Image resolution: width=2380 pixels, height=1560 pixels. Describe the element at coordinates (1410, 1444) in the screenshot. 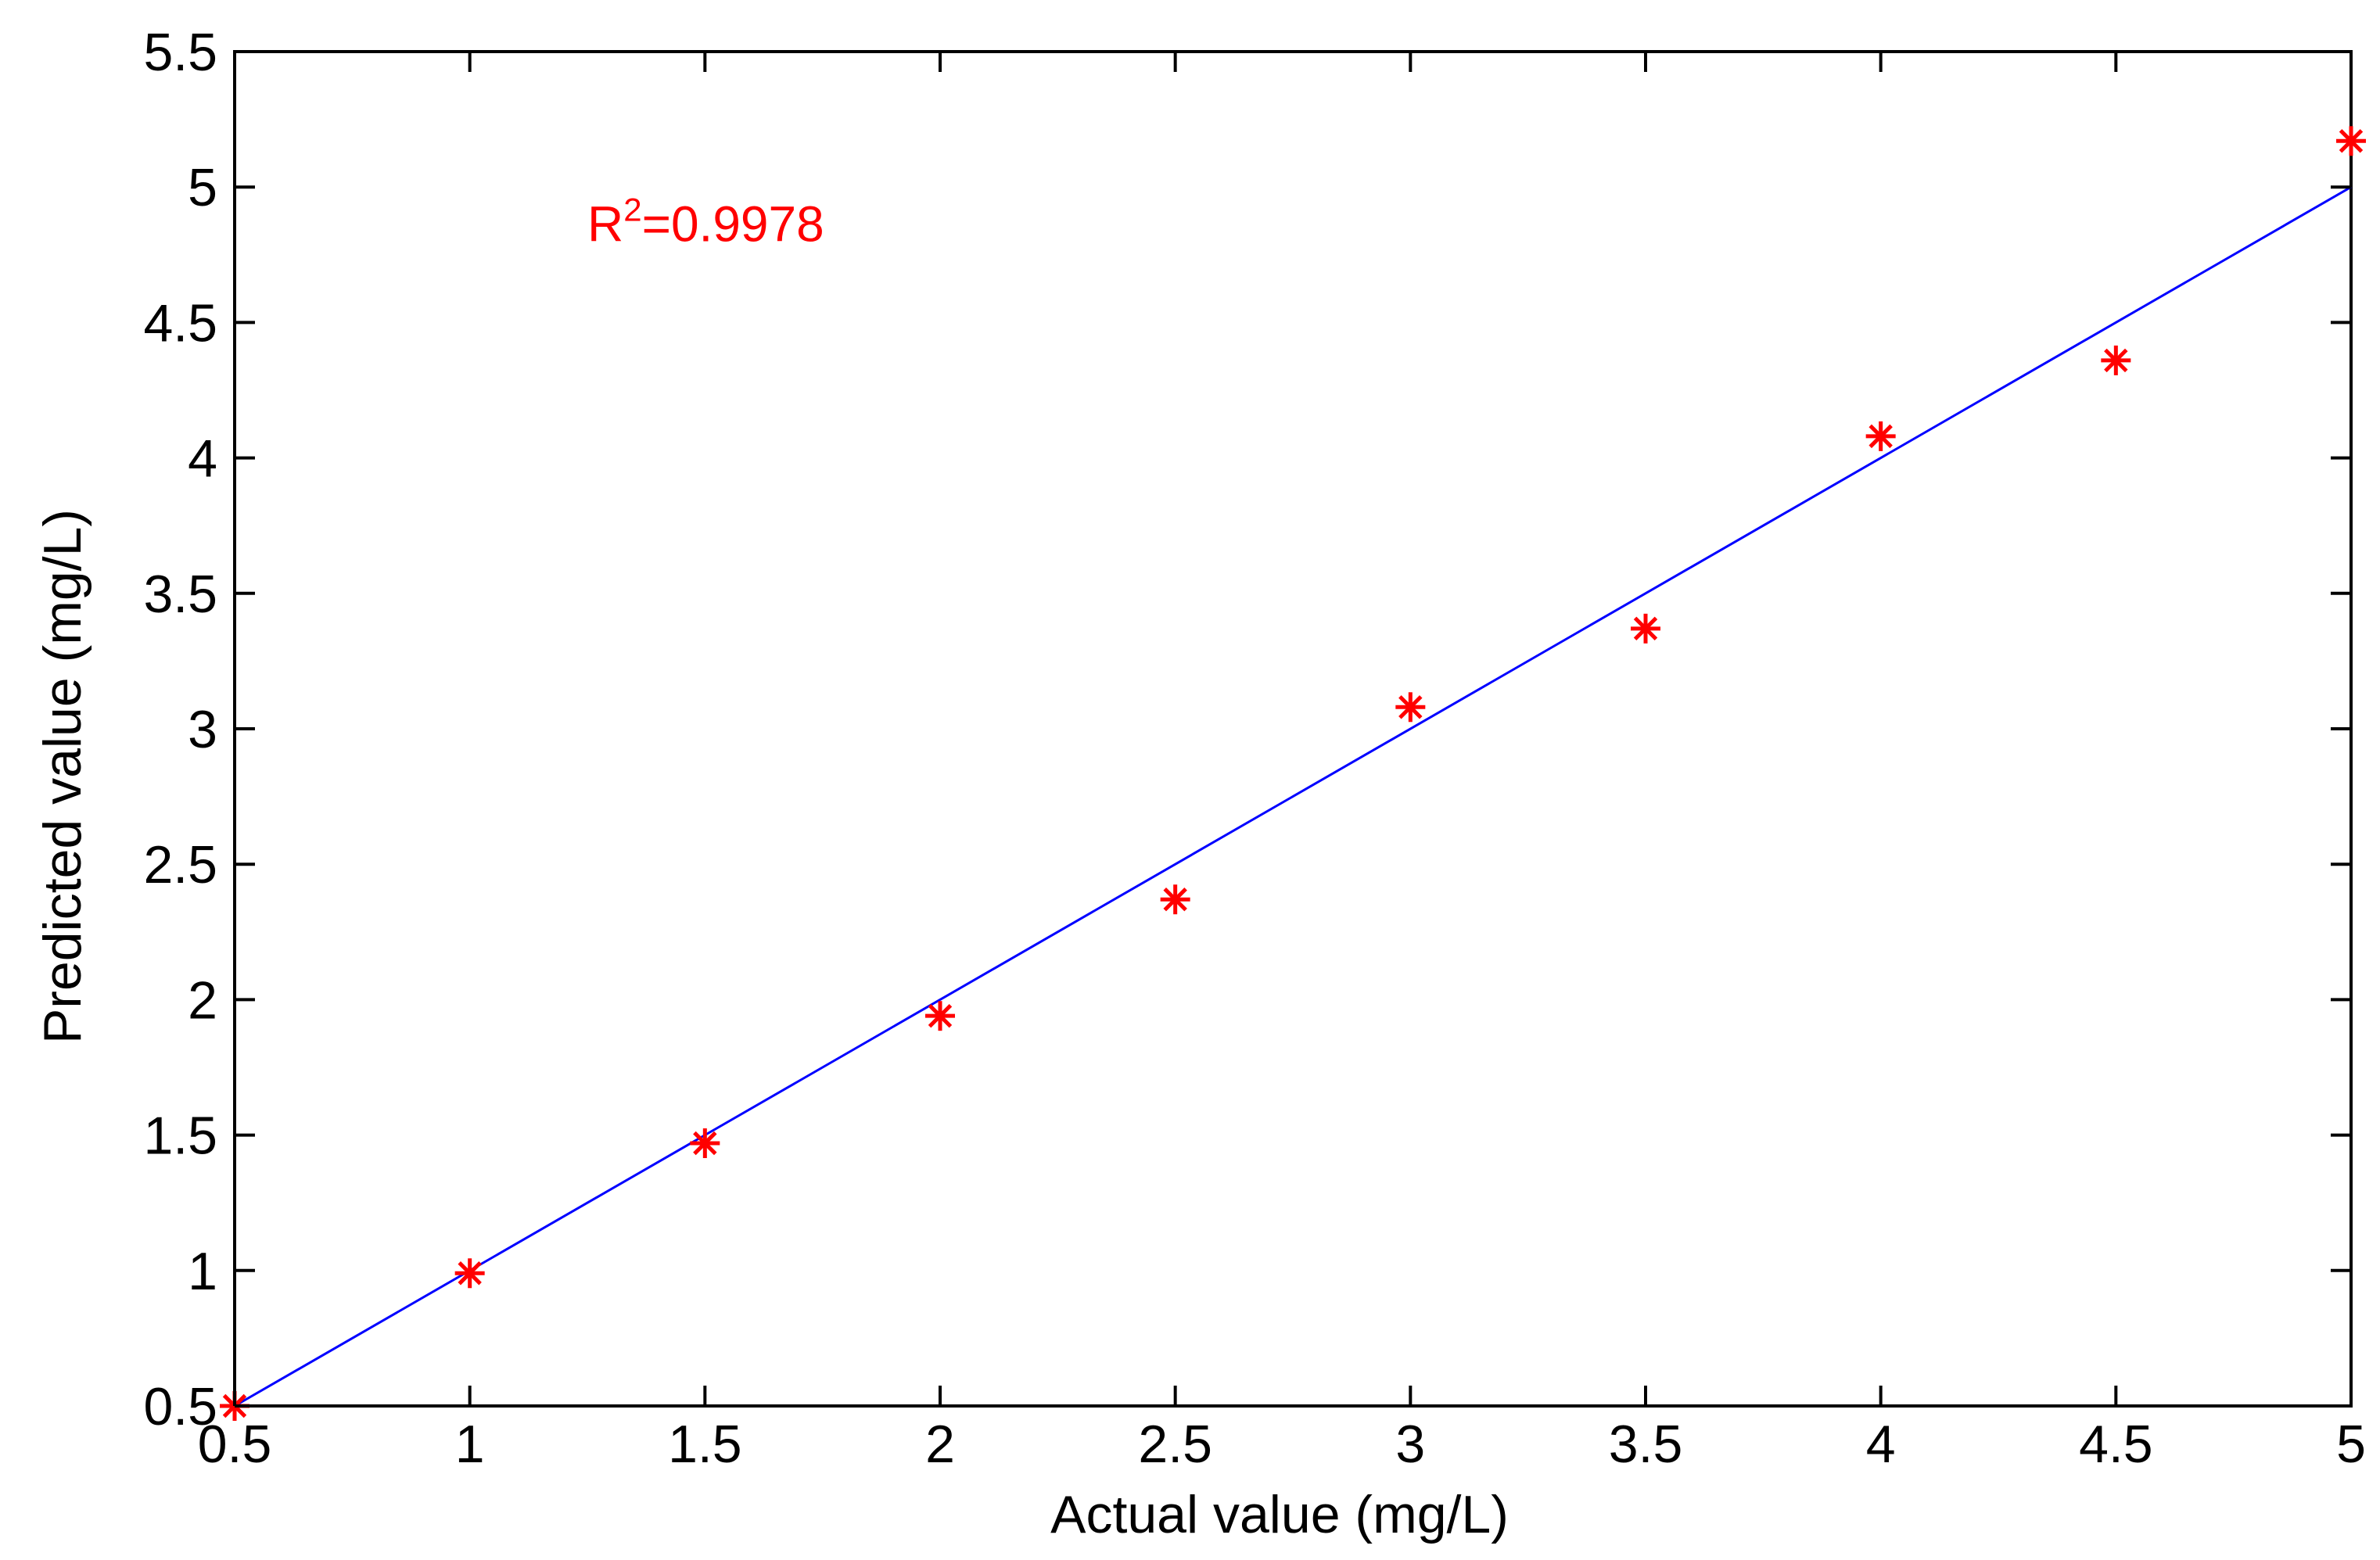

I see `x-tick-label: 3` at that location.